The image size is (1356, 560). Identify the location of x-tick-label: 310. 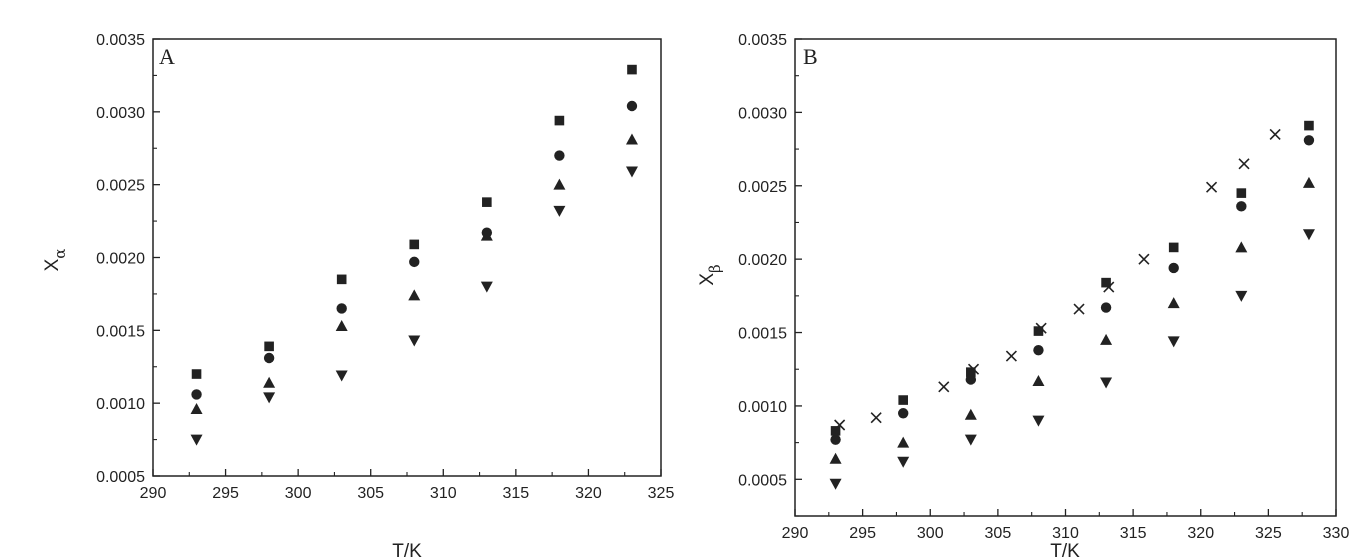
(1065, 533).